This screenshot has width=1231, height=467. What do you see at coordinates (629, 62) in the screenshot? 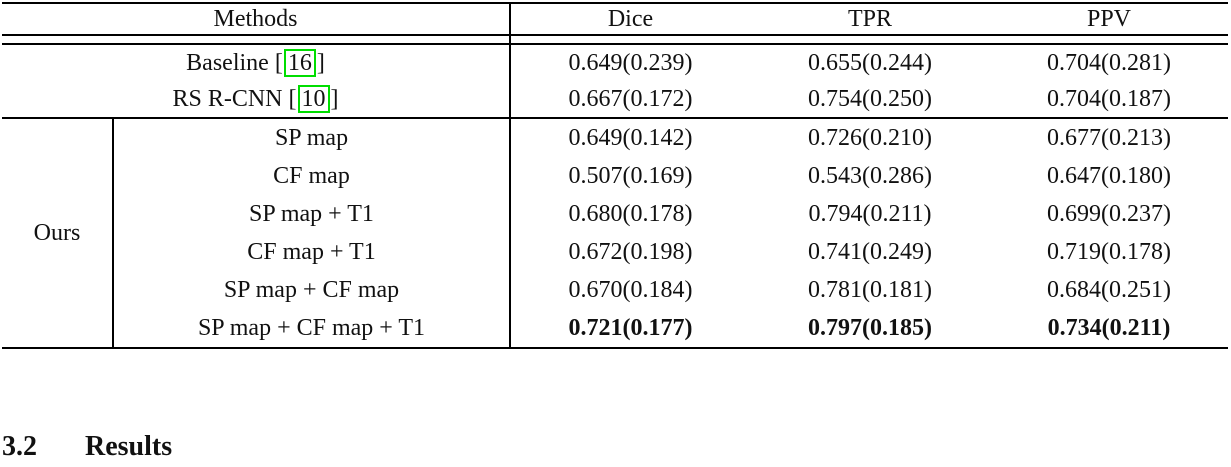
I see `dice-value: 0.649(0.239)` at bounding box center [629, 62].